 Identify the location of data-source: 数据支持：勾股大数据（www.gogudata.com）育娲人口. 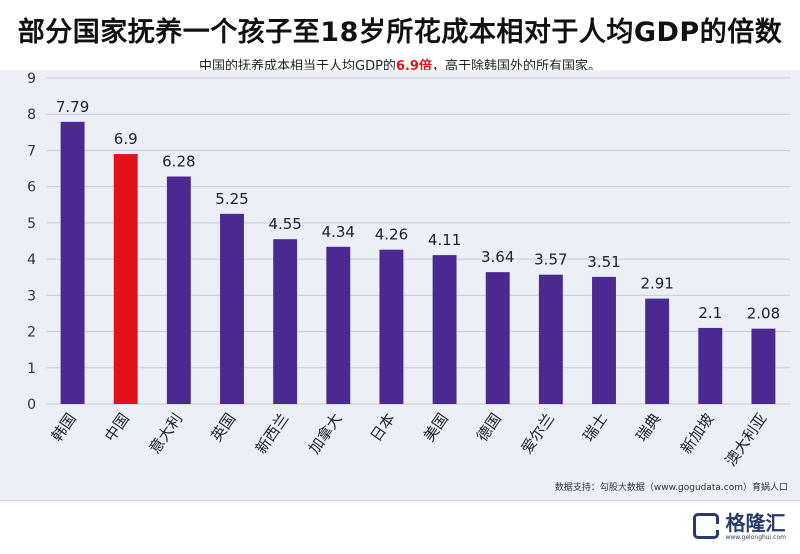
(671, 488).